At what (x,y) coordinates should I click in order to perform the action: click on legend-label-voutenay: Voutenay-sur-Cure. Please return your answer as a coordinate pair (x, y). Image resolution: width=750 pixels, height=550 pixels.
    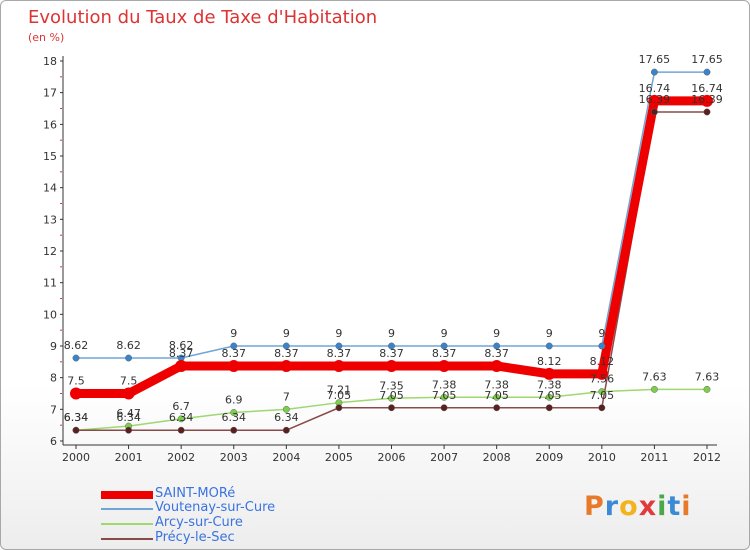
    Looking at the image, I should click on (215, 507).